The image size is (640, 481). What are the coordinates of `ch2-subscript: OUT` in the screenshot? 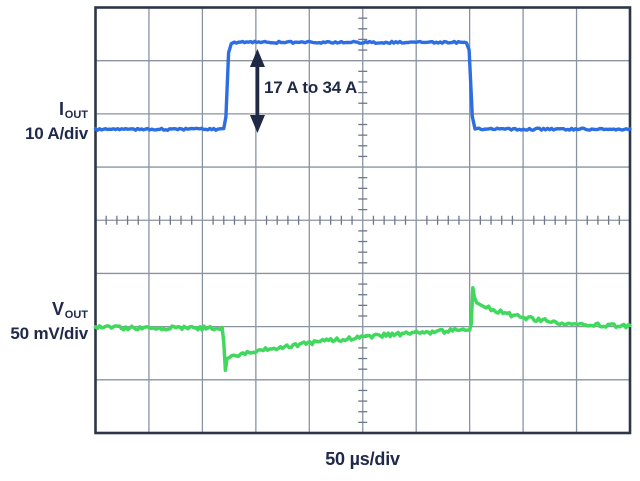 It's located at (76, 315).